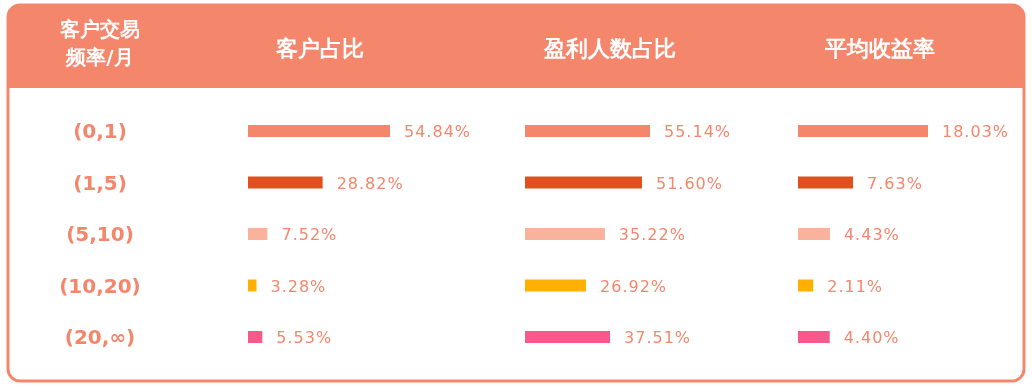  What do you see at coordinates (976, 131) in the screenshot?
I see `data-label: 18.03%` at bounding box center [976, 131].